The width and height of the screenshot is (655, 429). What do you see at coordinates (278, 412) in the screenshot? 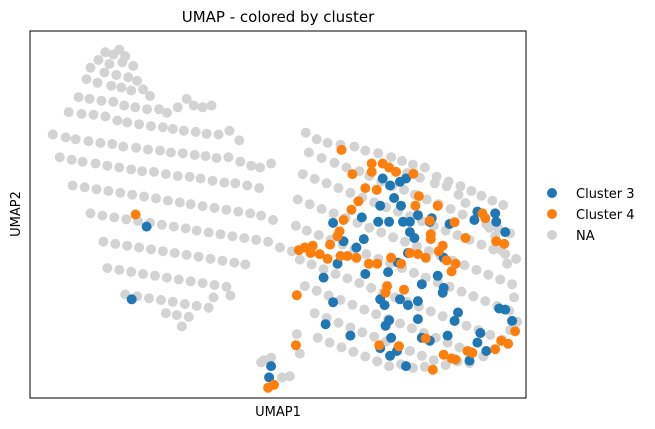
I see `x-axis-label: UMAP1` at bounding box center [278, 412].